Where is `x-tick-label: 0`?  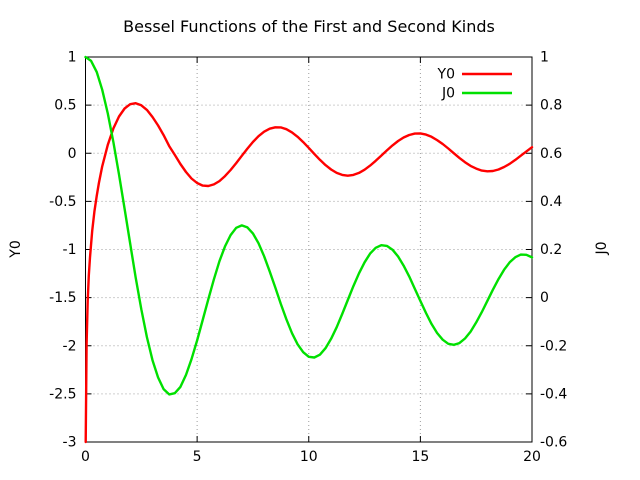 x-tick-label: 0 is located at coordinates (85, 457).